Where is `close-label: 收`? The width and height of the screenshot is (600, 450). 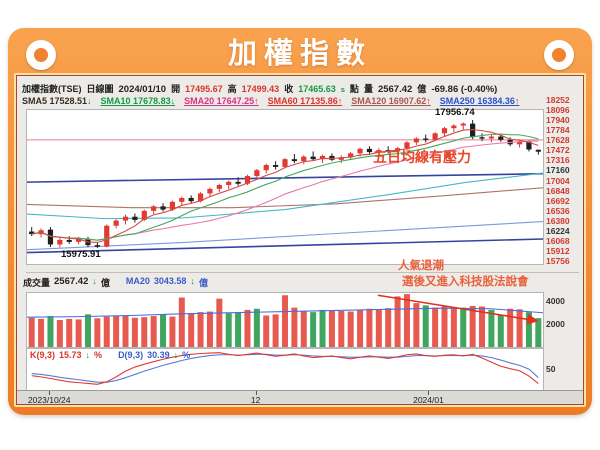 close-label: 收 is located at coordinates (289, 89).